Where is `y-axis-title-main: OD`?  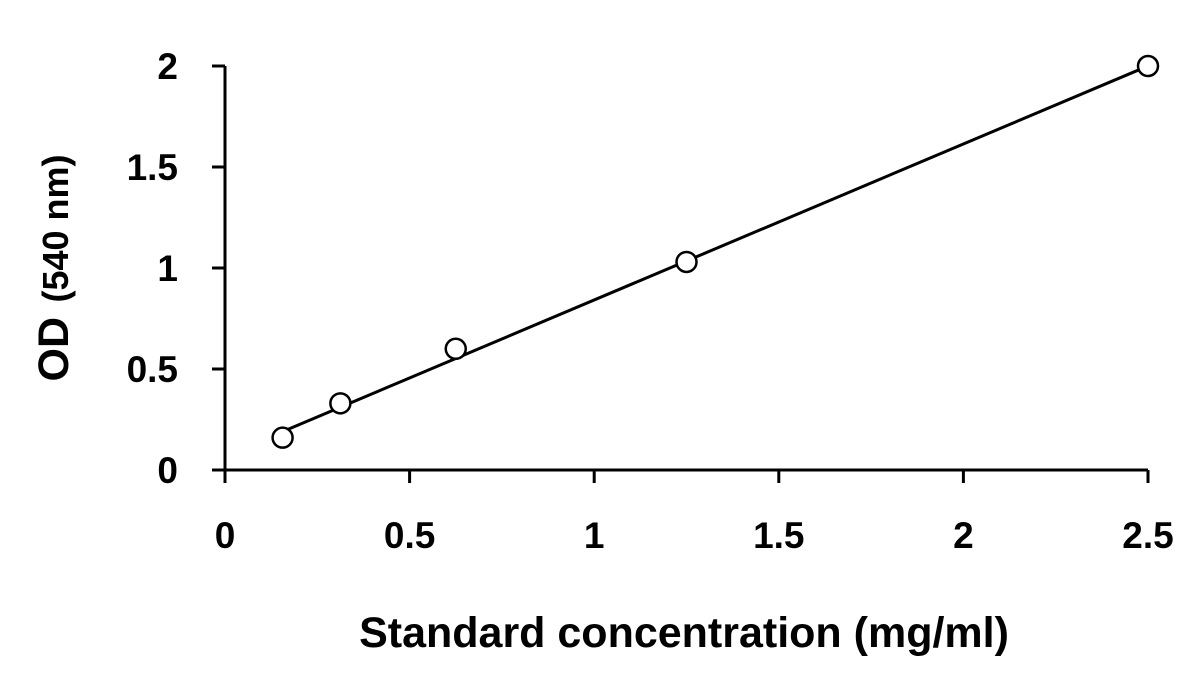 y-axis-title-main: OD is located at coordinates (54, 349).